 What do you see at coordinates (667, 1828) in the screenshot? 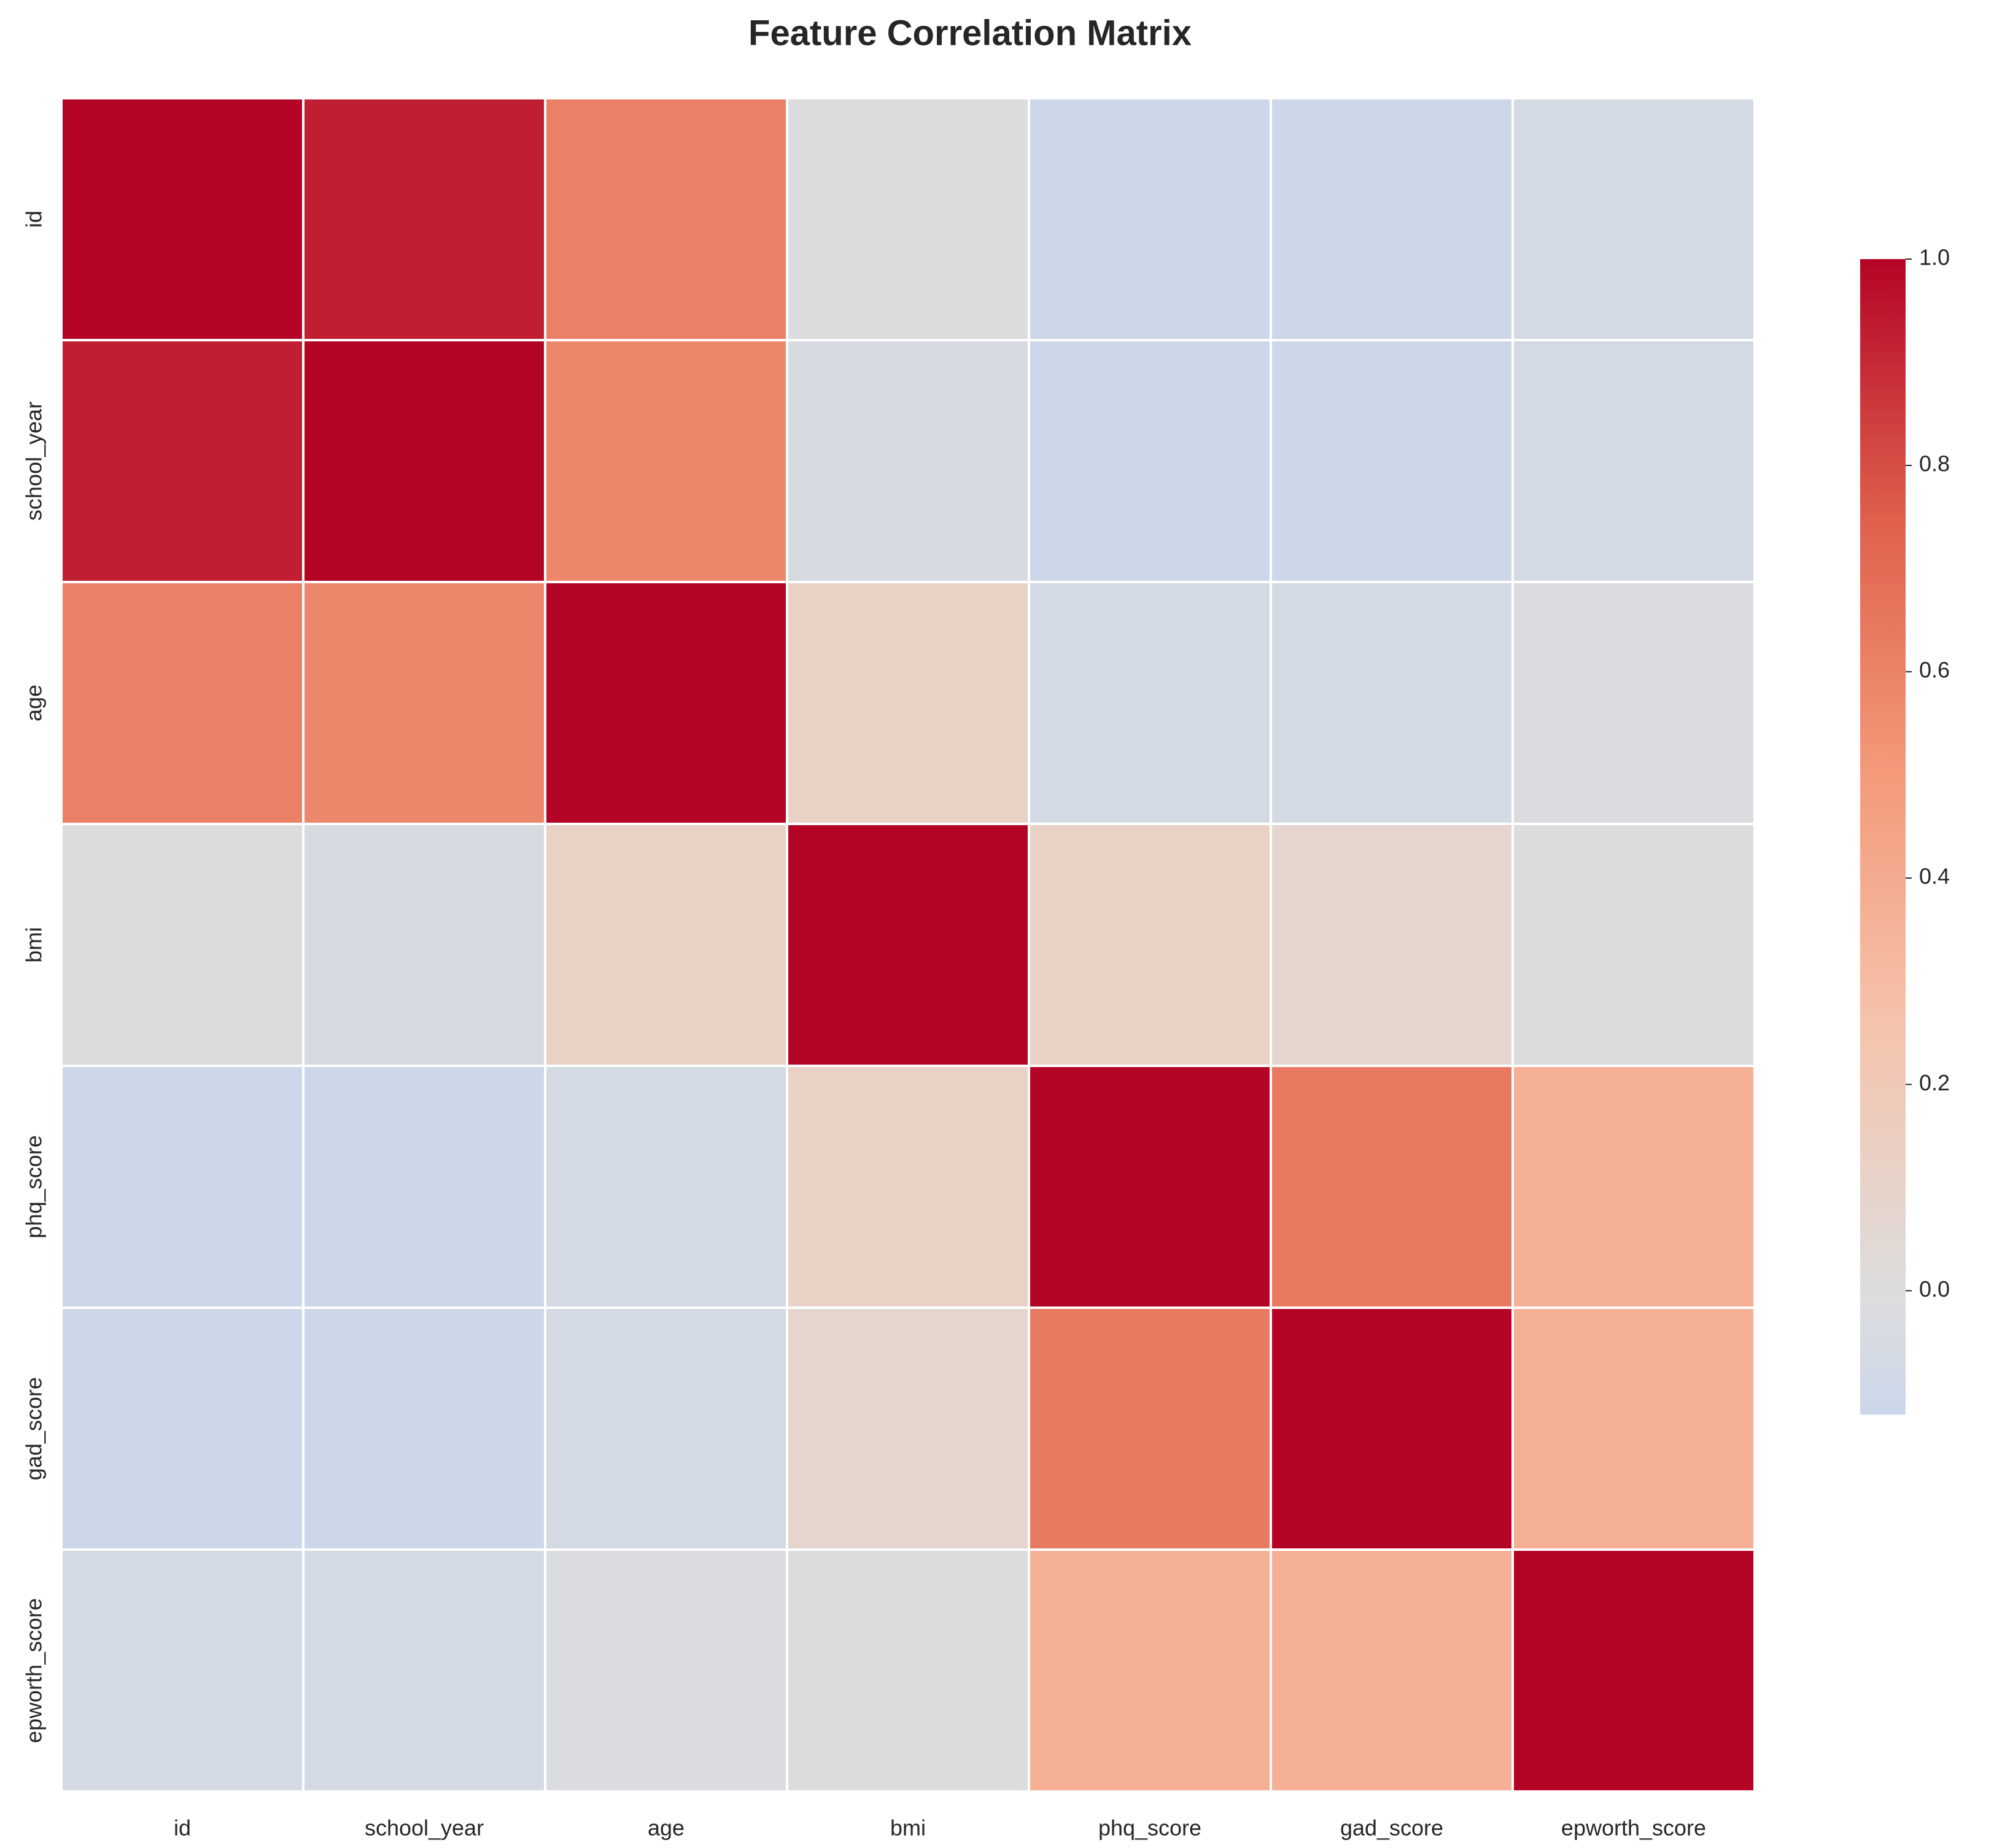
I see `x-tick-label-age: age` at bounding box center [667, 1828].